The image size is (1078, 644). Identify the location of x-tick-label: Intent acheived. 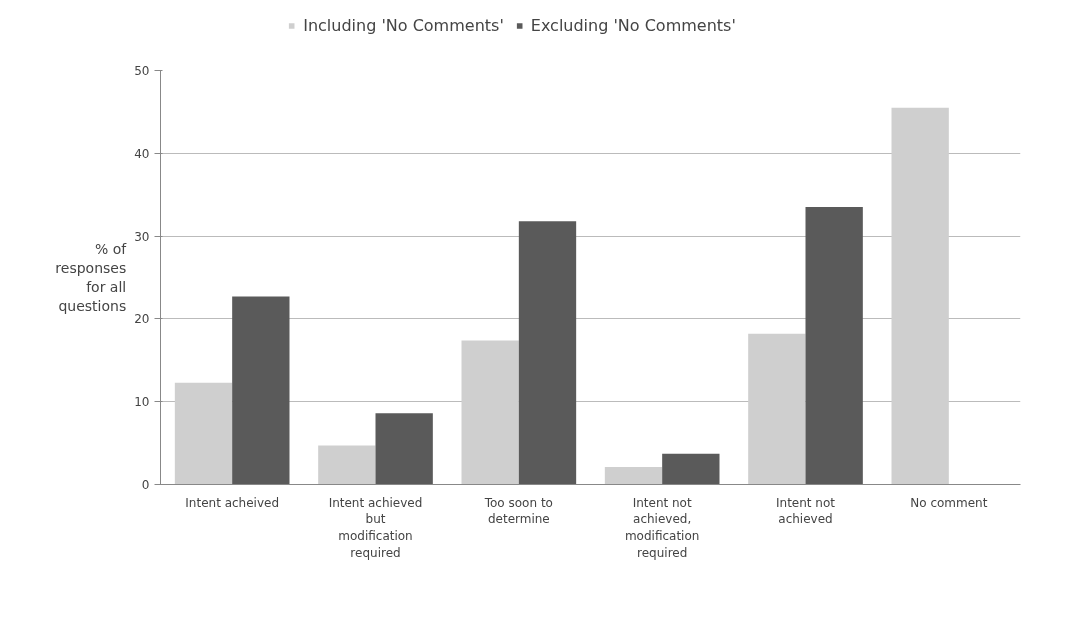
(232, 502).